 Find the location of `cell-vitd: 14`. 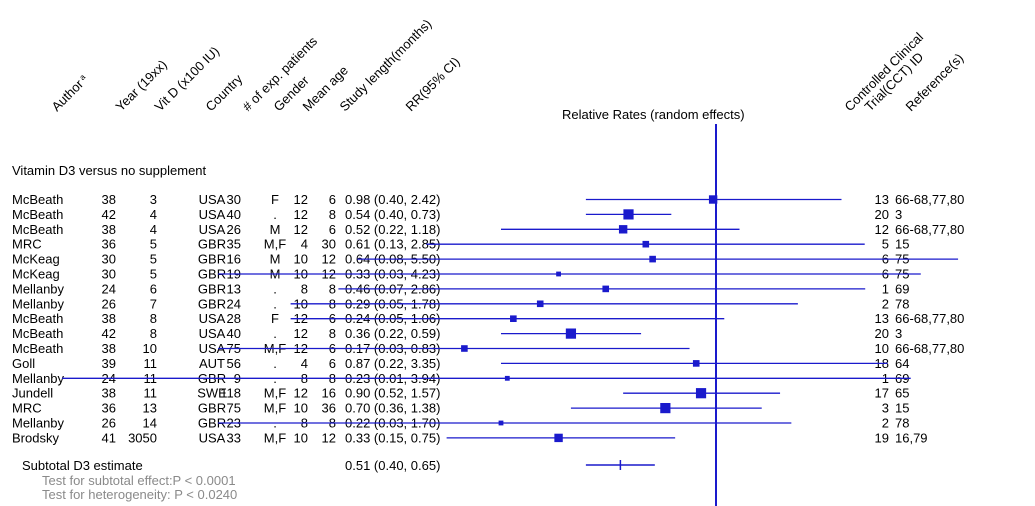

cell-vitd: 14 is located at coordinates (150, 423).